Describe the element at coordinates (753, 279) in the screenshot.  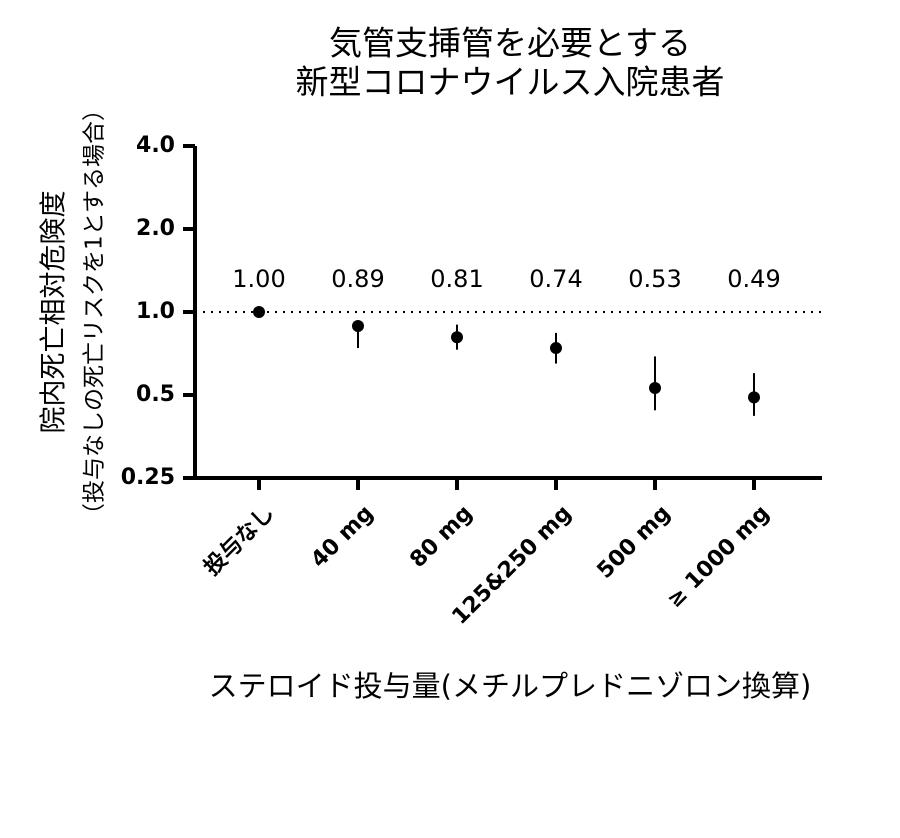
I see `value-label: 0.49` at that location.